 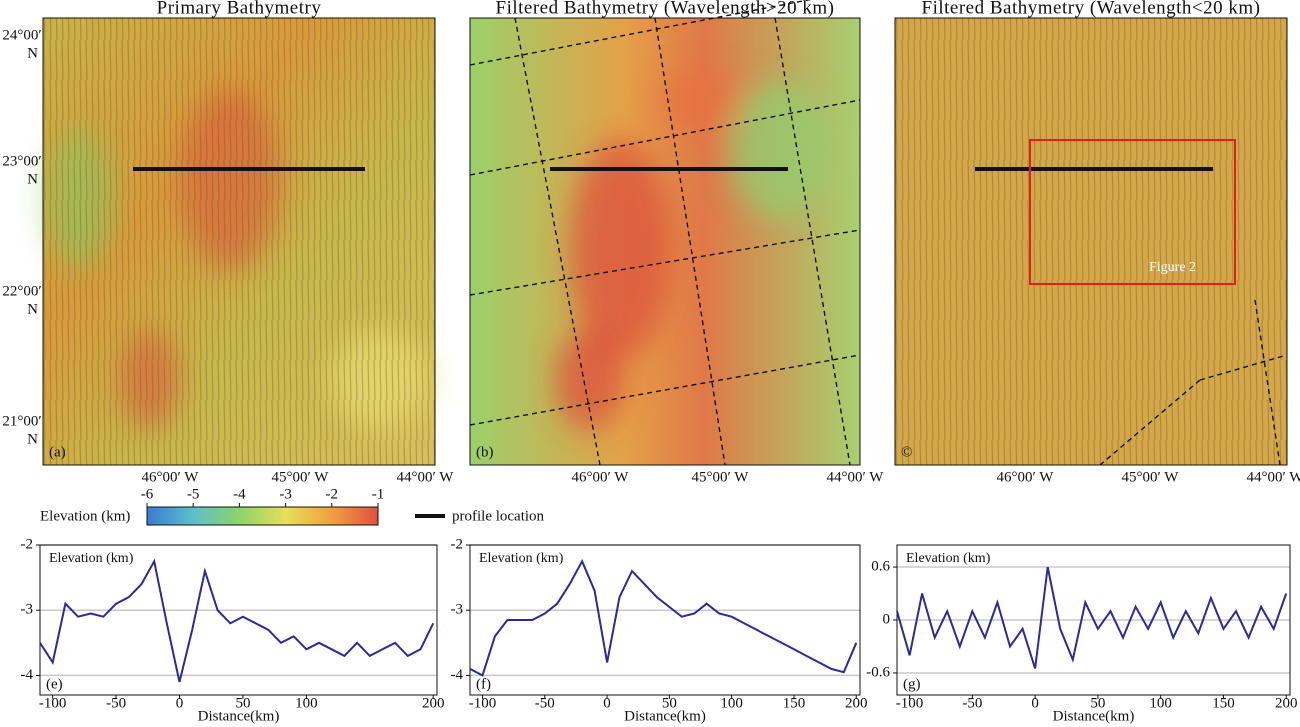 What do you see at coordinates (239, 9) in the screenshot?
I see `map-title: Primary Bathymetry` at bounding box center [239, 9].